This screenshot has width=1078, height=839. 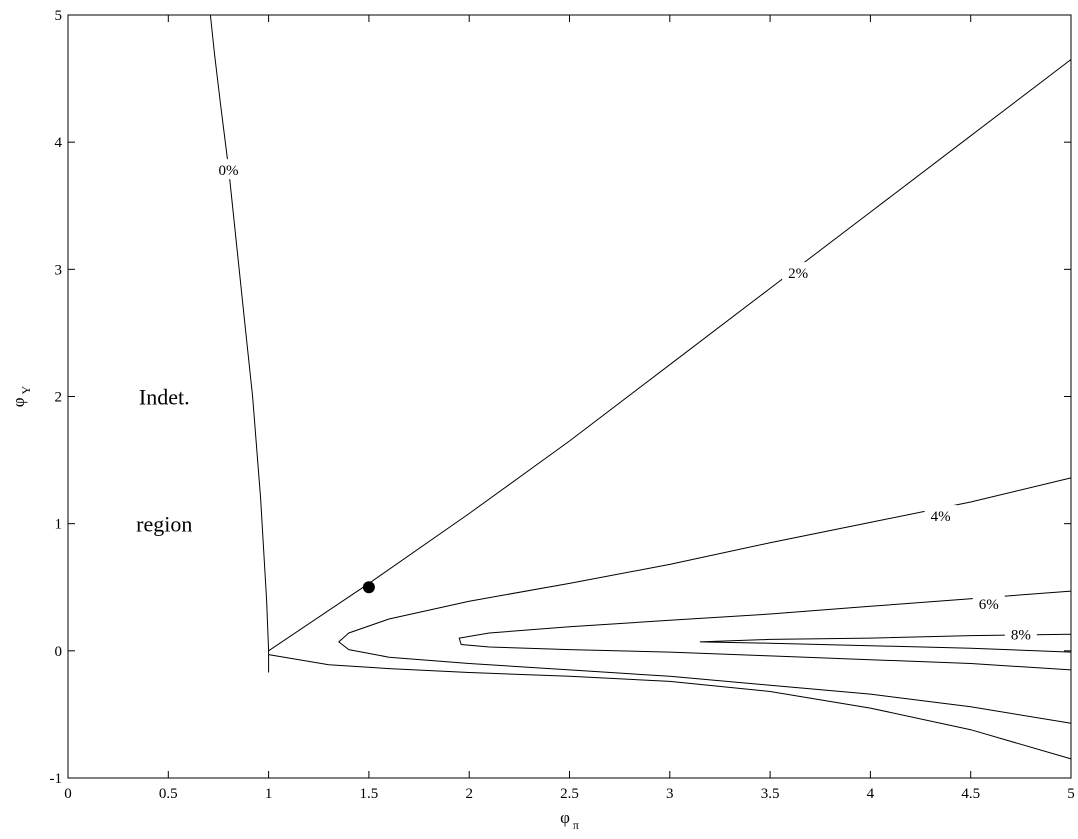 I want to click on y-tick-label: 4, so click(x=59, y=143).